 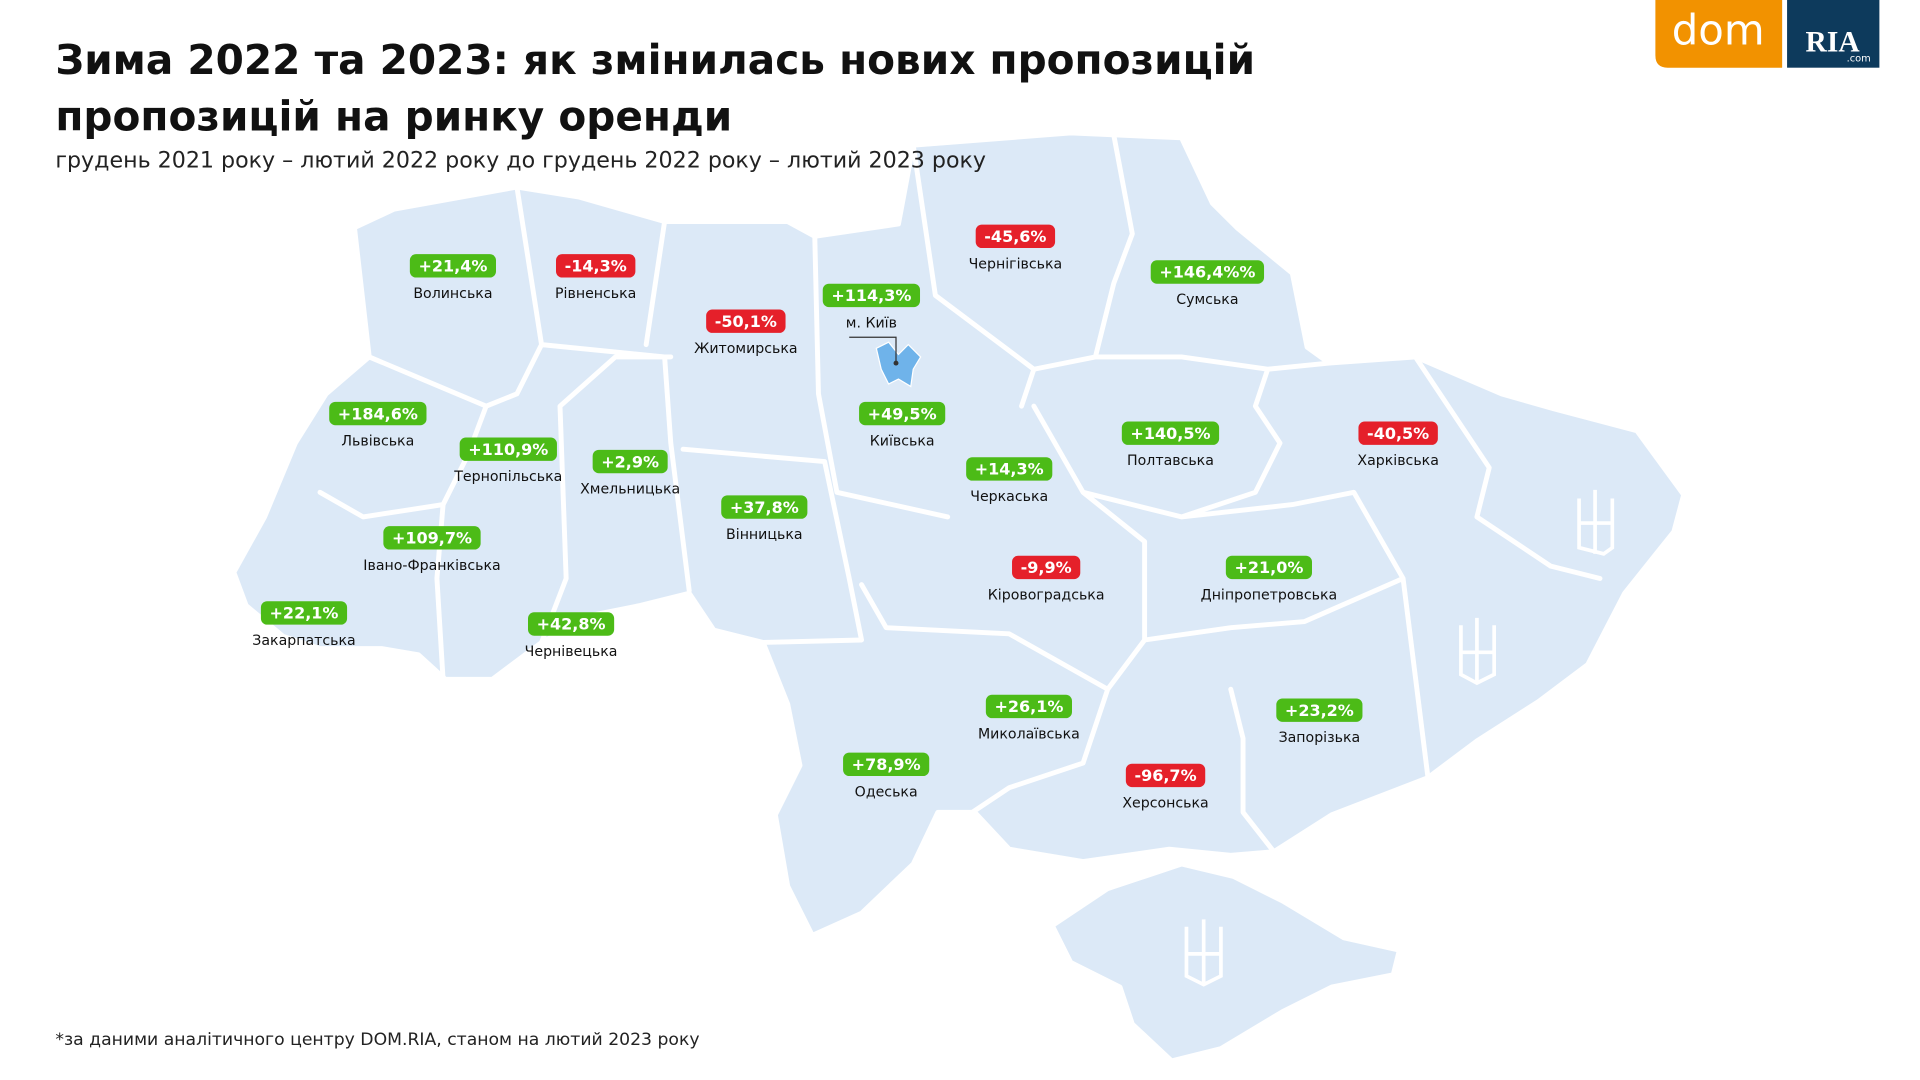 I want to click on change-value: +49,5%, so click(x=902, y=413).